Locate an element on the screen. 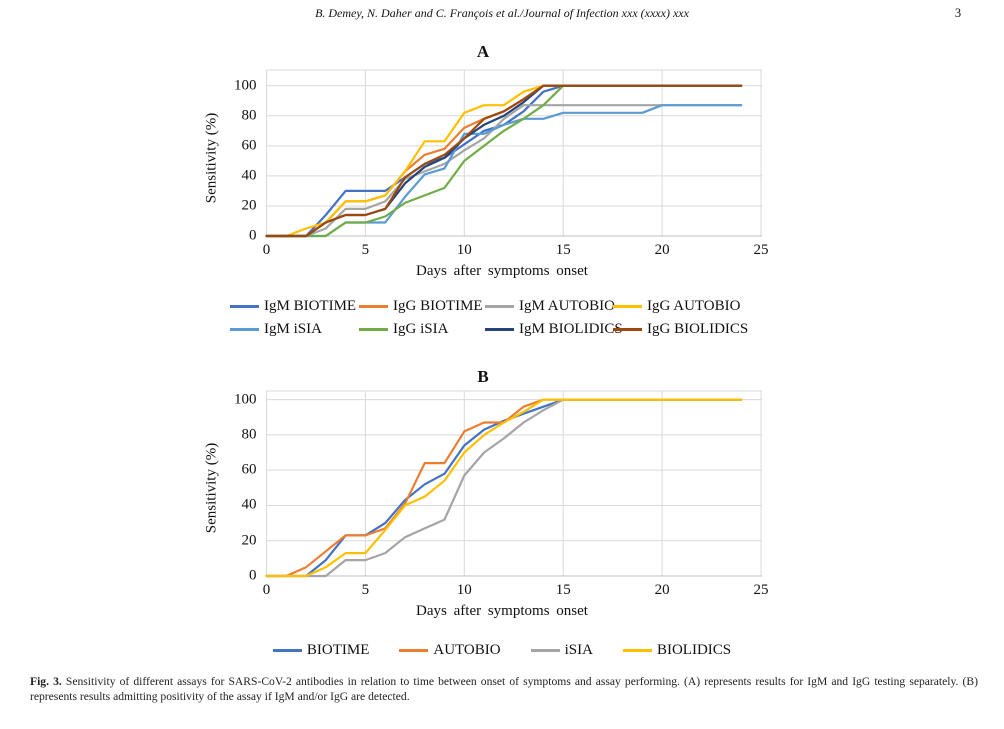 Image resolution: width=1004 pixels, height=729 pixels. chart-b-ytick-60: 60 is located at coordinates (249, 469).